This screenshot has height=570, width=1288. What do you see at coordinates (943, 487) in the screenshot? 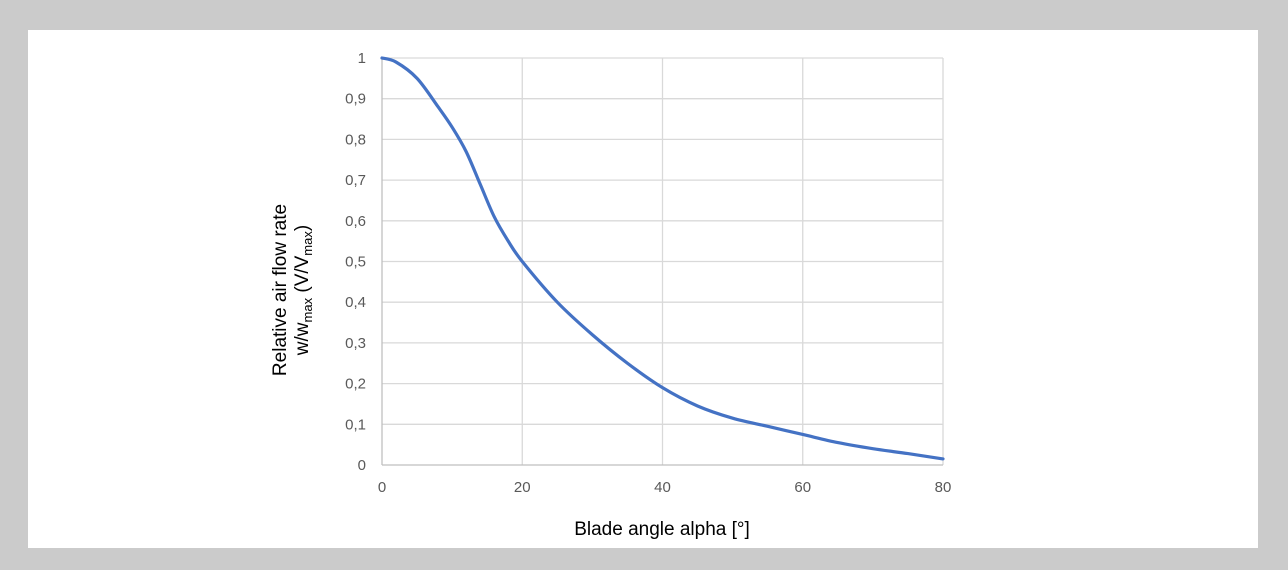
I see `x-tick-label: 80` at bounding box center [943, 487].